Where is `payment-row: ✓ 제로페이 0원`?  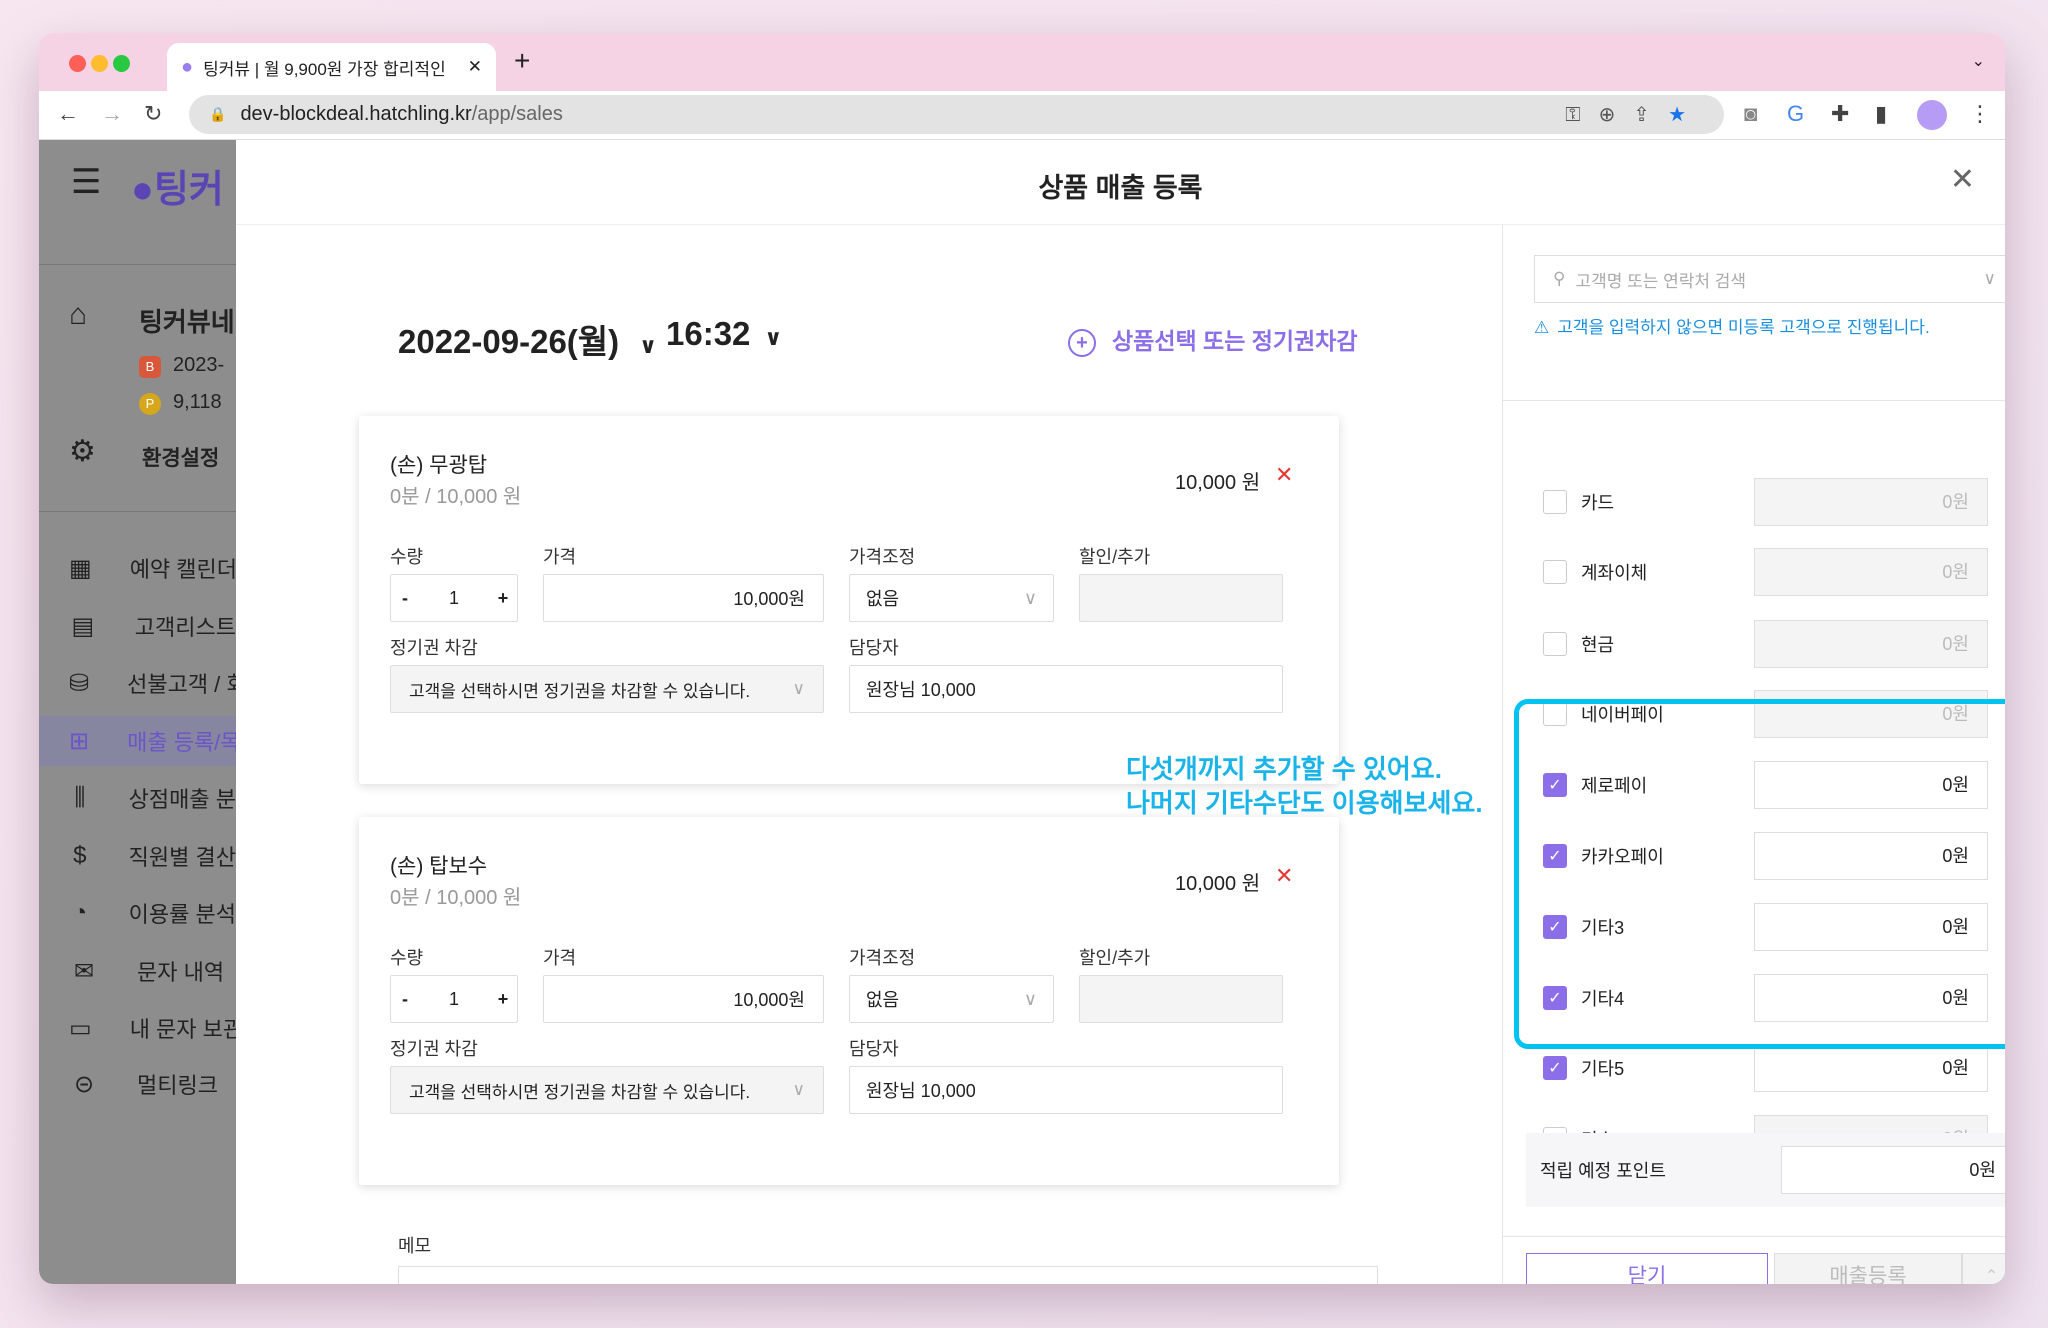
payment-row: ✓ 제로페이 0원 is located at coordinates (1765, 785).